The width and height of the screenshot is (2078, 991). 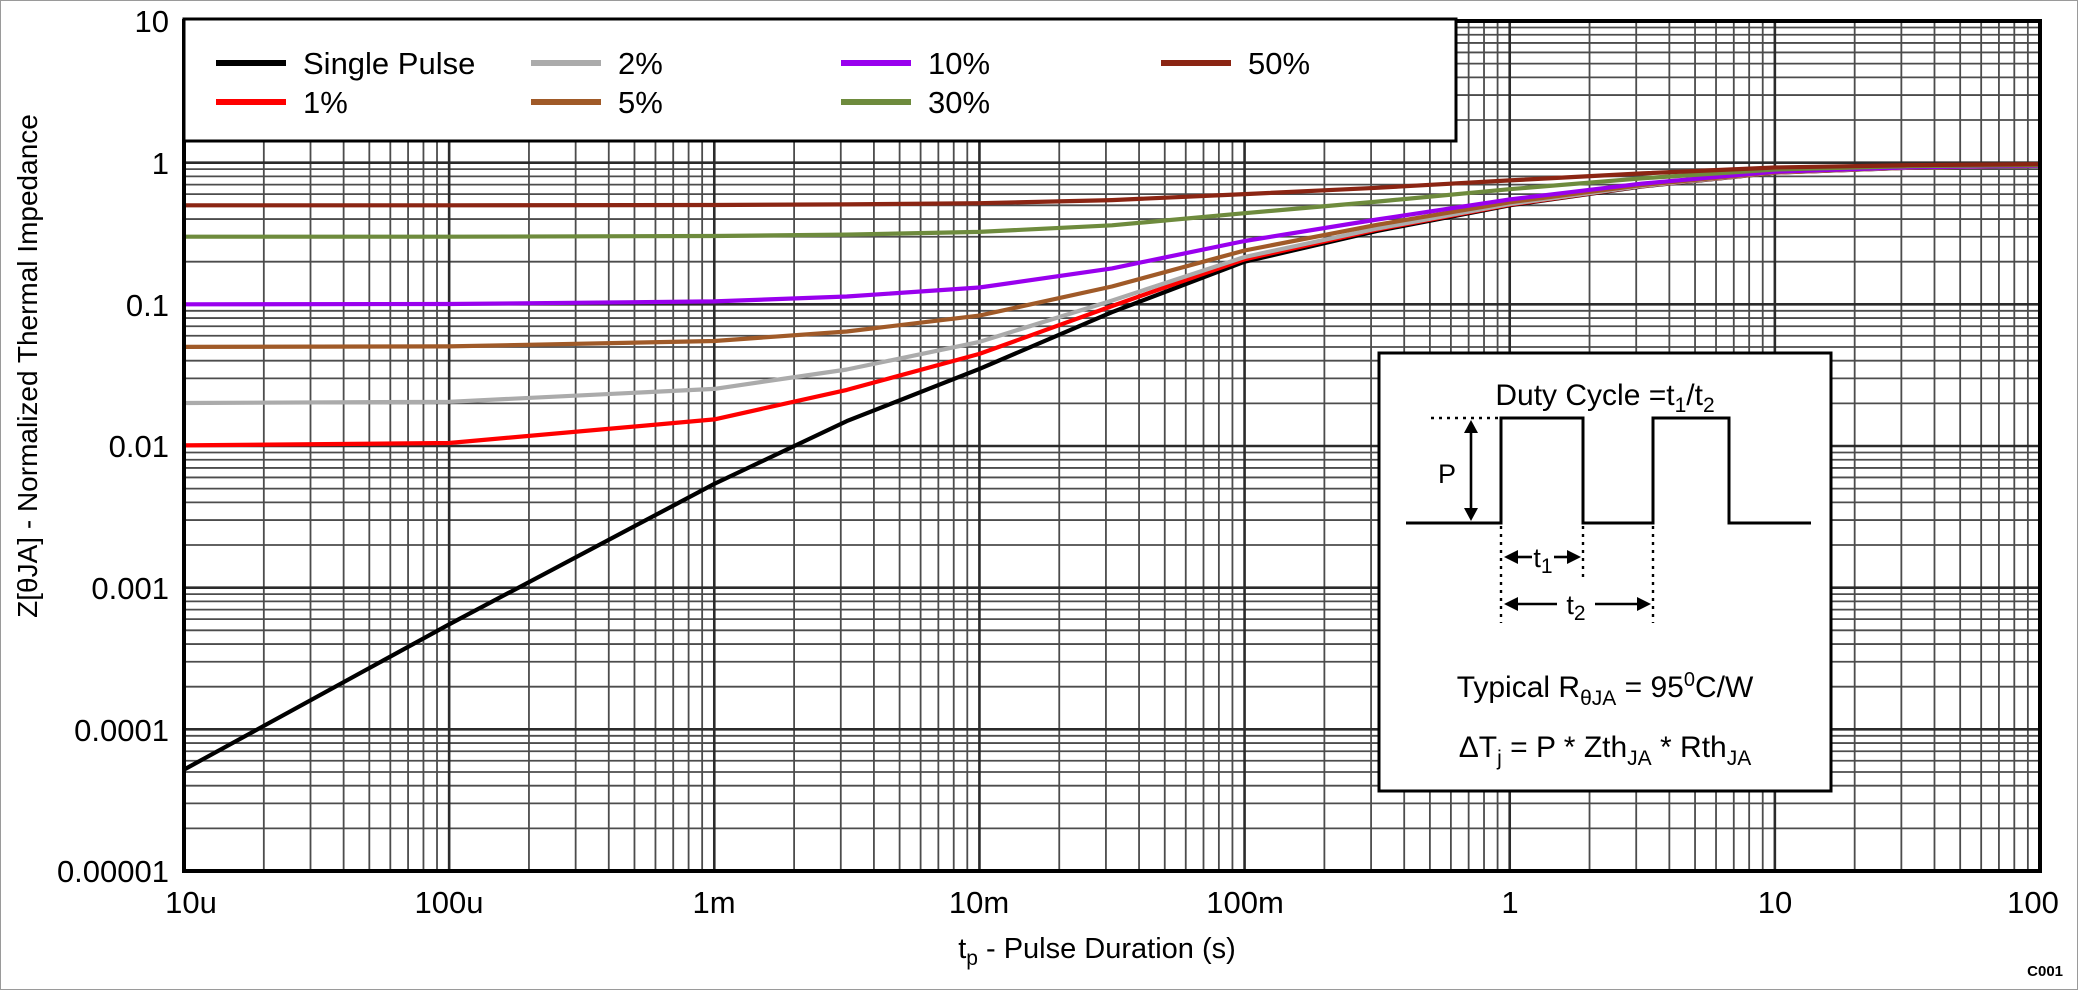 What do you see at coordinates (1511, 604) in the screenshot?
I see `t2-arrow-head-left` at bounding box center [1511, 604].